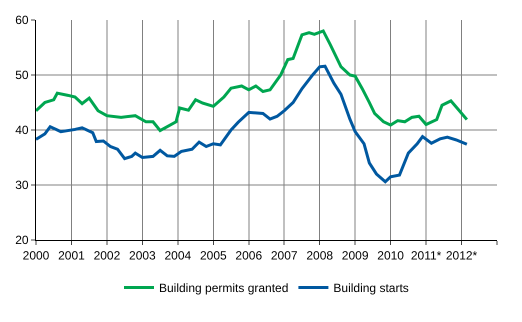  I want to click on x-tick-label: 2000, so click(36, 255).